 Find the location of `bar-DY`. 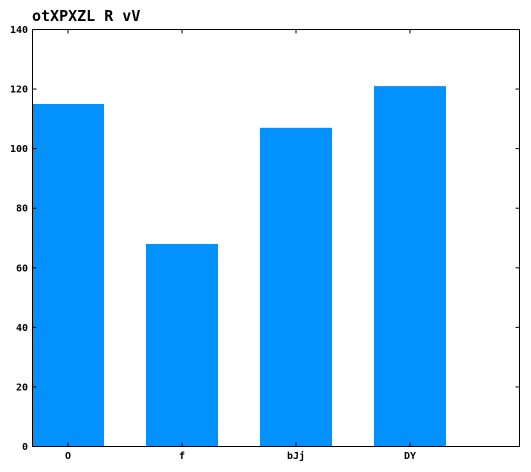

bar-DY is located at coordinates (410, 266).